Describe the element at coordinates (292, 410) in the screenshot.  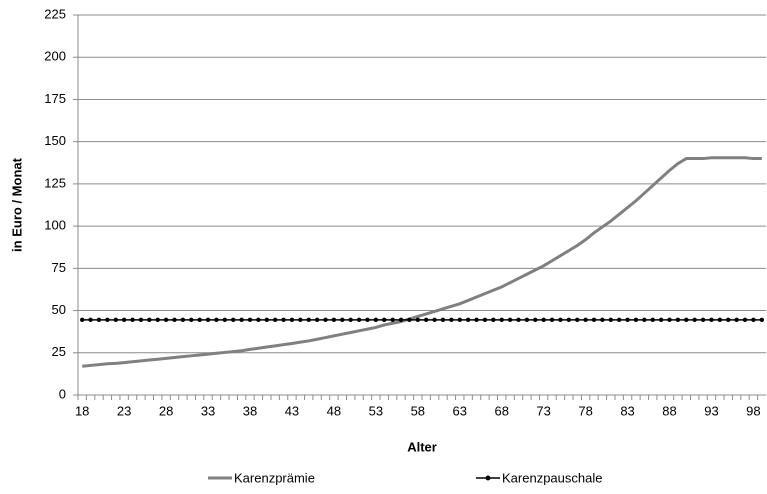
I see `x-tick-label: 43` at that location.